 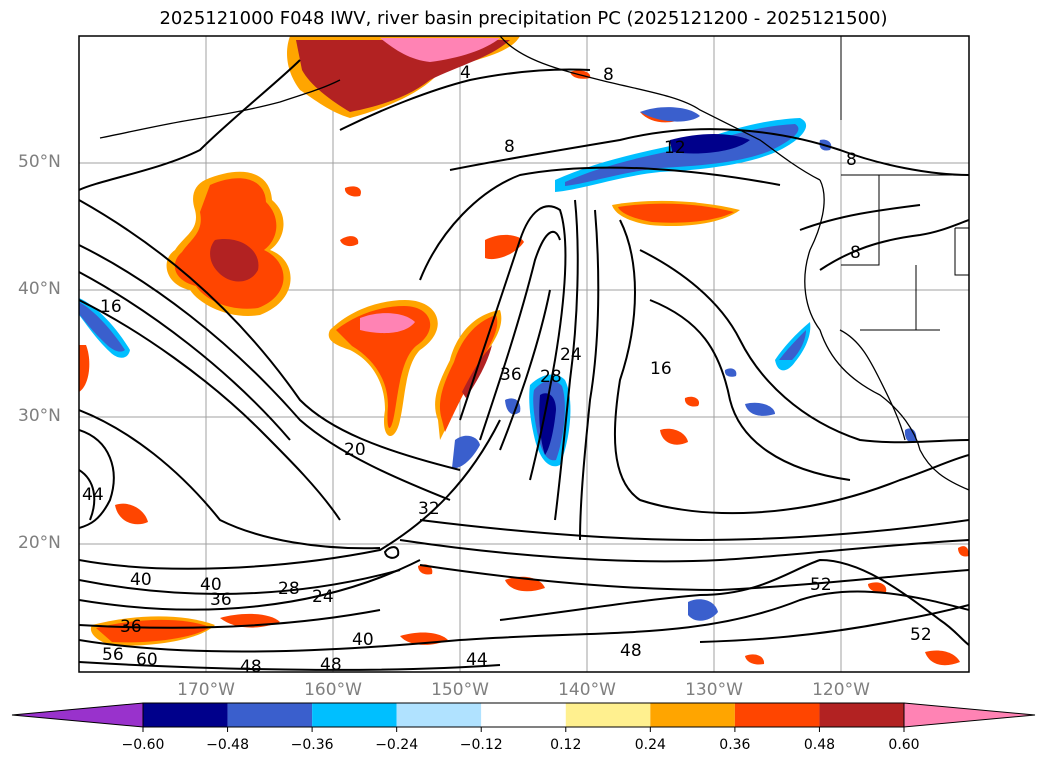 I want to click on contour-label: 56, so click(x=113, y=655).